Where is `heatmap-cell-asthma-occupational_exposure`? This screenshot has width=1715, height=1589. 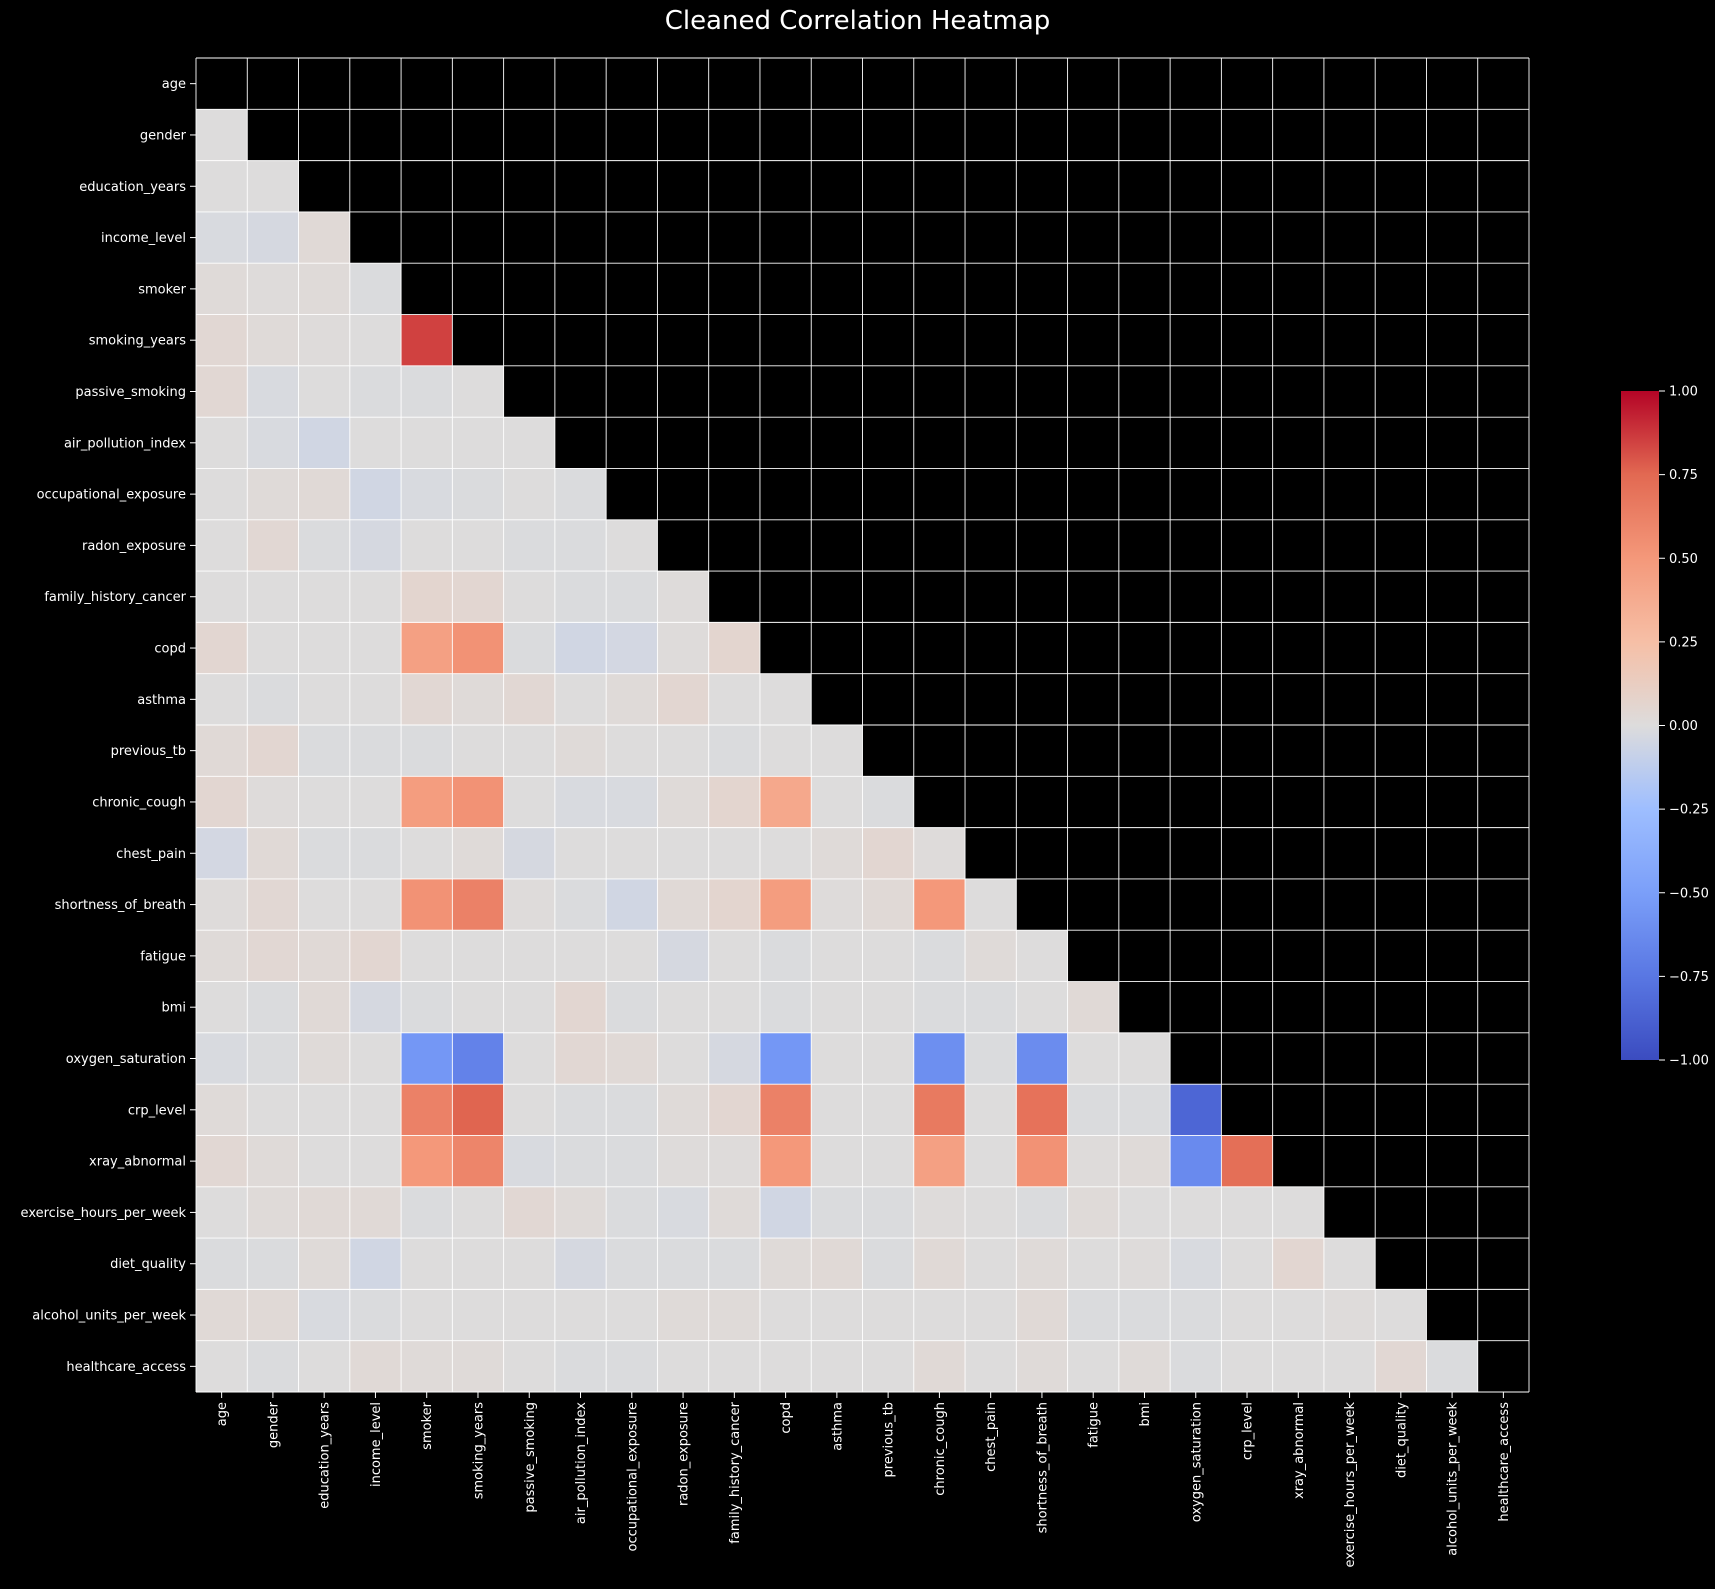 heatmap-cell-asthma-occupational_exposure is located at coordinates (632, 699).